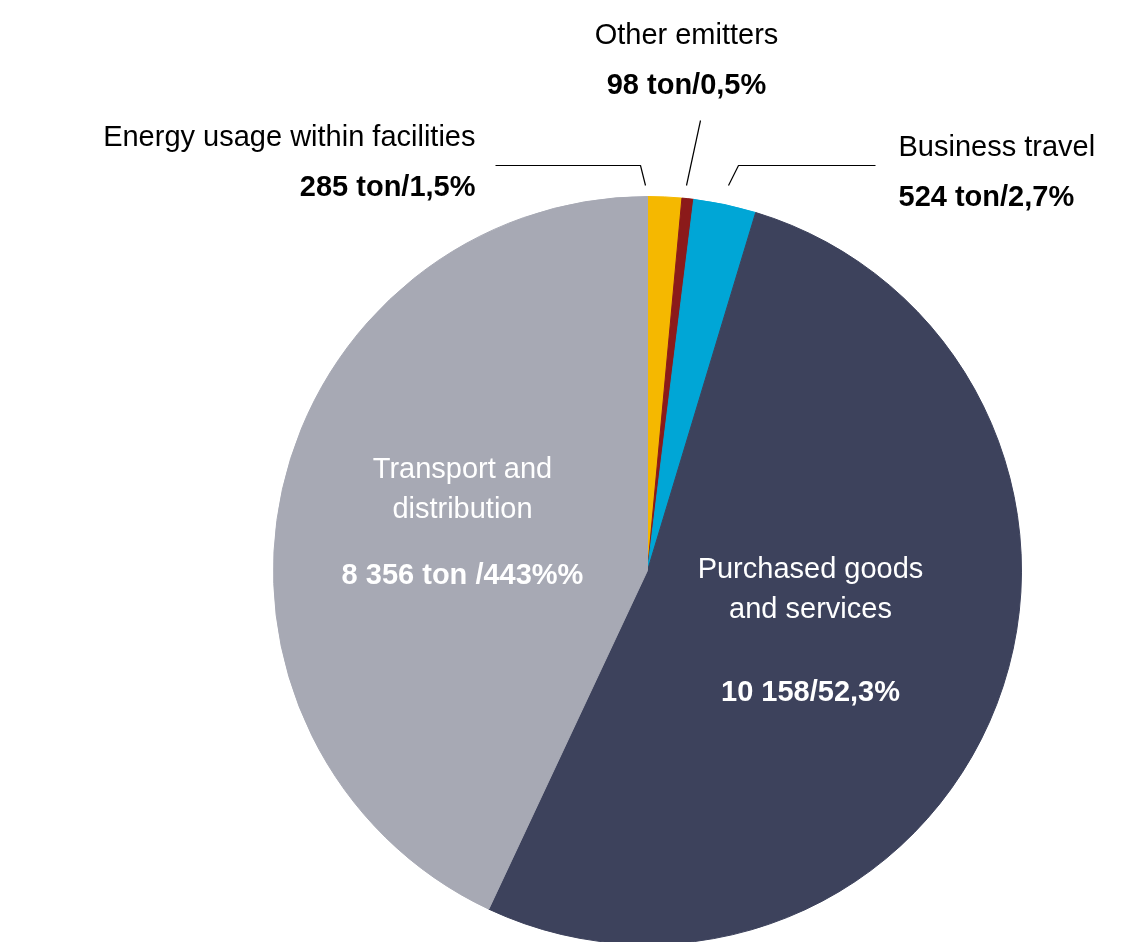  What do you see at coordinates (462, 487) in the screenshot?
I see `slice-label: Transport and distribution` at bounding box center [462, 487].